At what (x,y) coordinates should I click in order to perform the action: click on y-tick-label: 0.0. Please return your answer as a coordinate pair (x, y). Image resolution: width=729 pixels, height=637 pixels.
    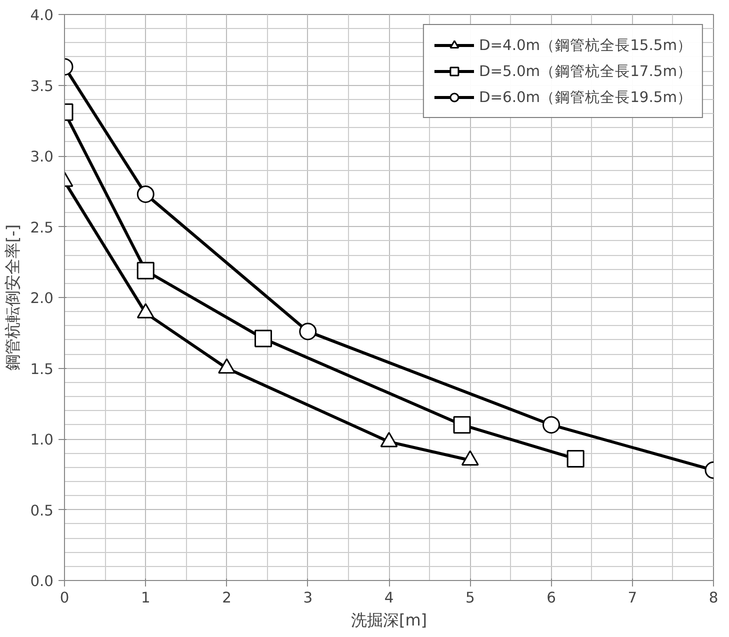
    Looking at the image, I should click on (42, 581).